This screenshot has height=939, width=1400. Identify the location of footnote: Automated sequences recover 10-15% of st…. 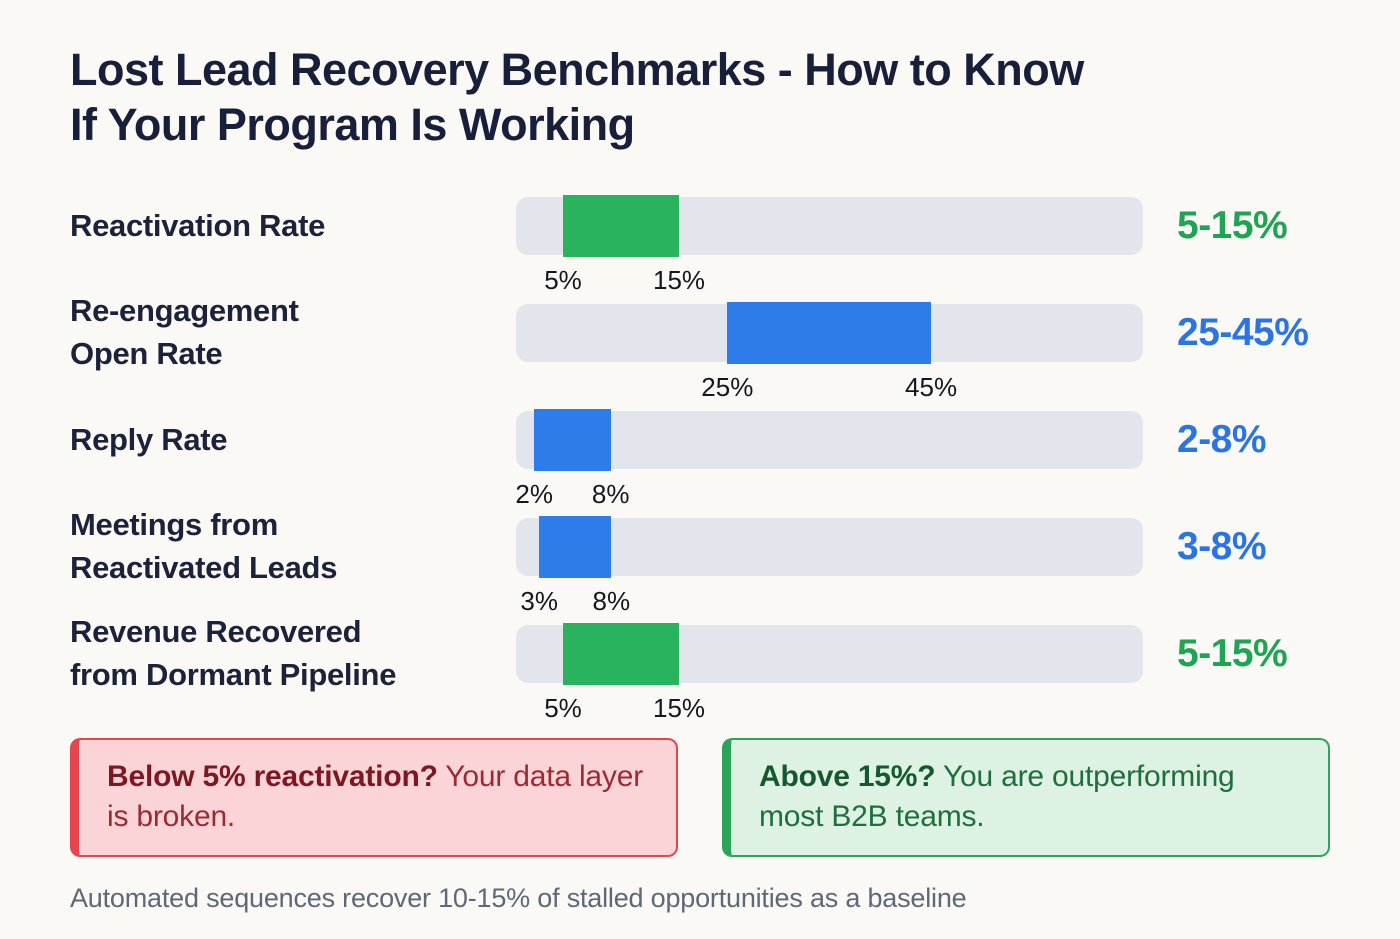
(518, 897).